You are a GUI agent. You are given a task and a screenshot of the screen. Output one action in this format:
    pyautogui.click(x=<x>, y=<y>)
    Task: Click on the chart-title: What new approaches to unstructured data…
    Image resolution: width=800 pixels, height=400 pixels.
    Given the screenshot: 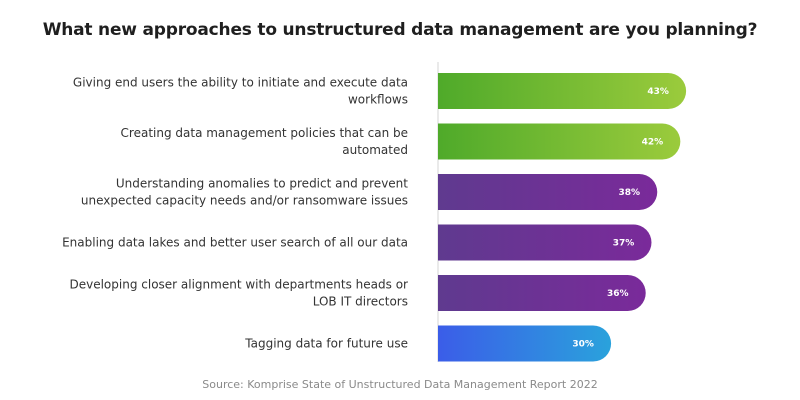 What is the action you would take?
    pyautogui.click(x=400, y=30)
    